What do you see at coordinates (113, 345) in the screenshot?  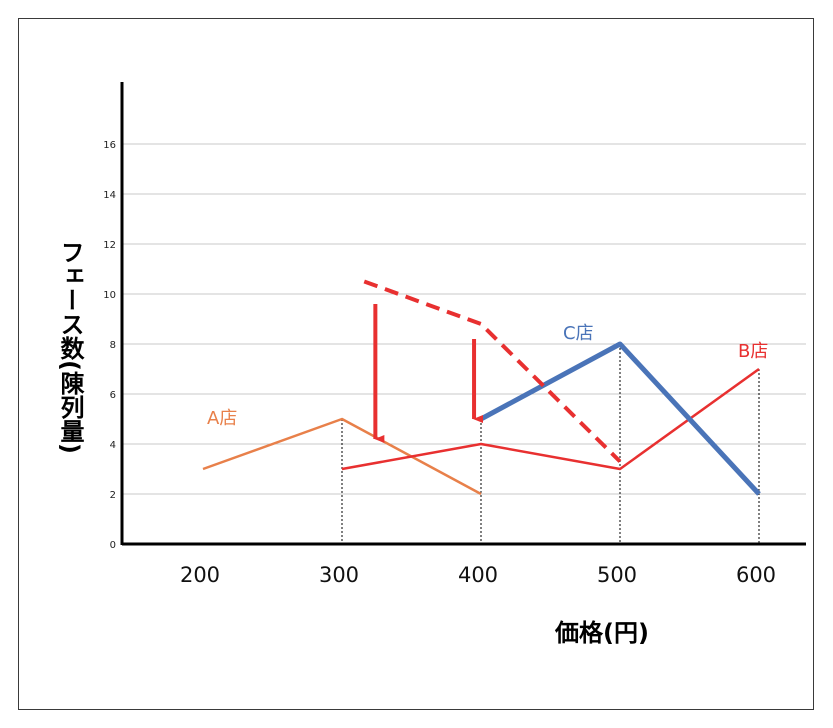 I see `y-tick-label: 8` at bounding box center [113, 345].